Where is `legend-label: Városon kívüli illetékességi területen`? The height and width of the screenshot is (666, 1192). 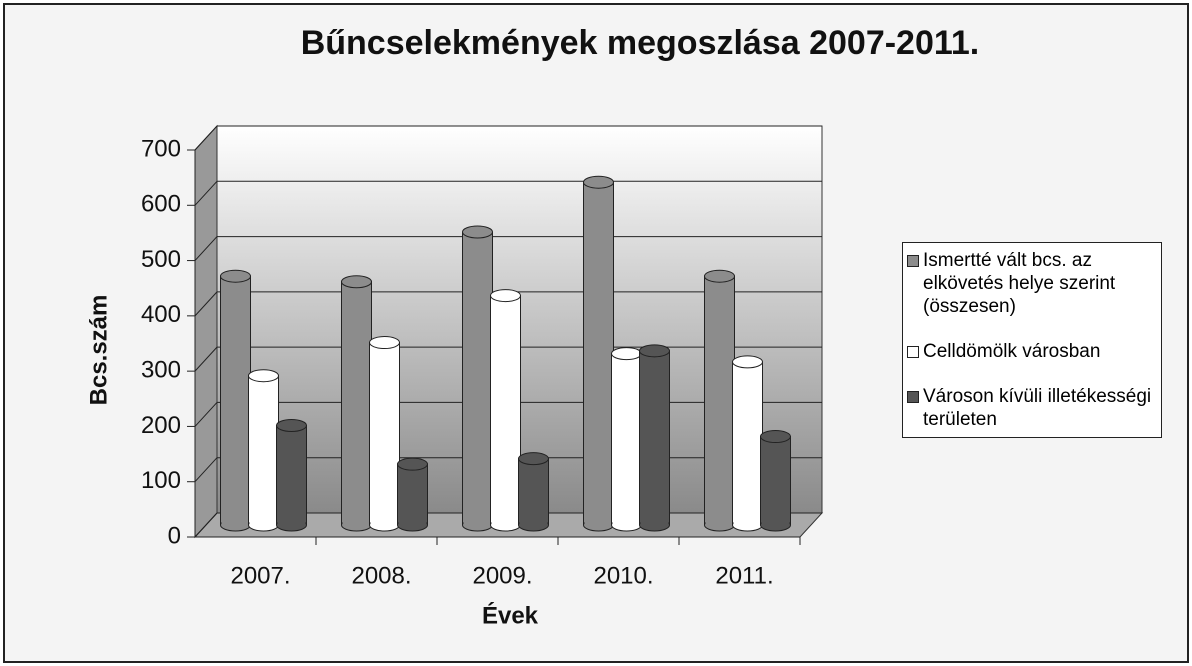
legend-label: Városon kívüli illetékességi területen is located at coordinates (1037, 408).